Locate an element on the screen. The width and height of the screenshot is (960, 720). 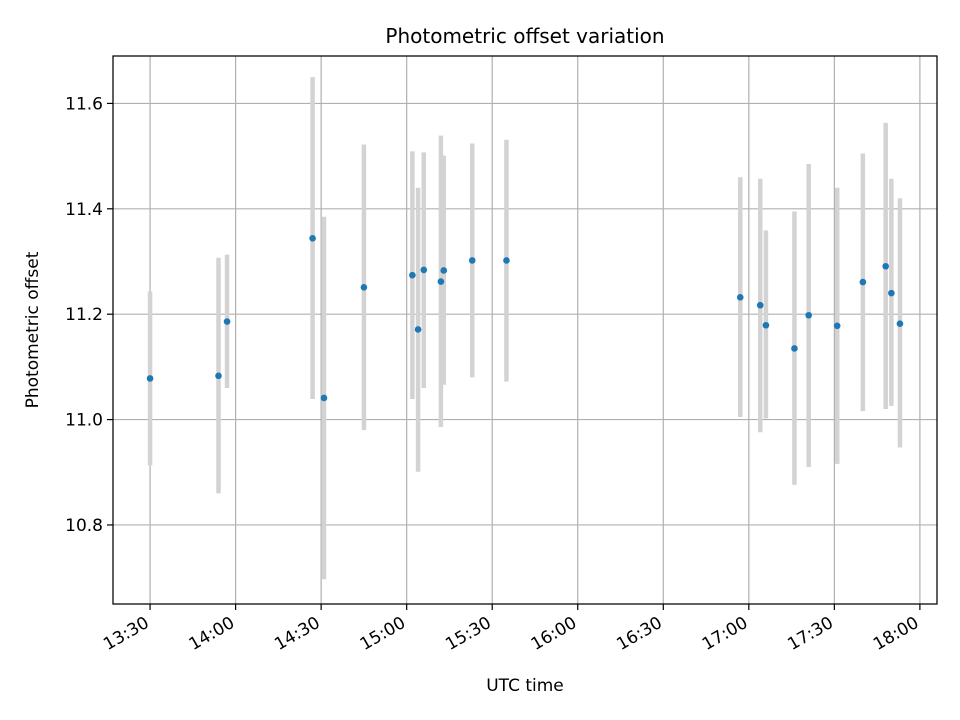
y-tick-label: 11.6 is located at coordinates (84, 104).